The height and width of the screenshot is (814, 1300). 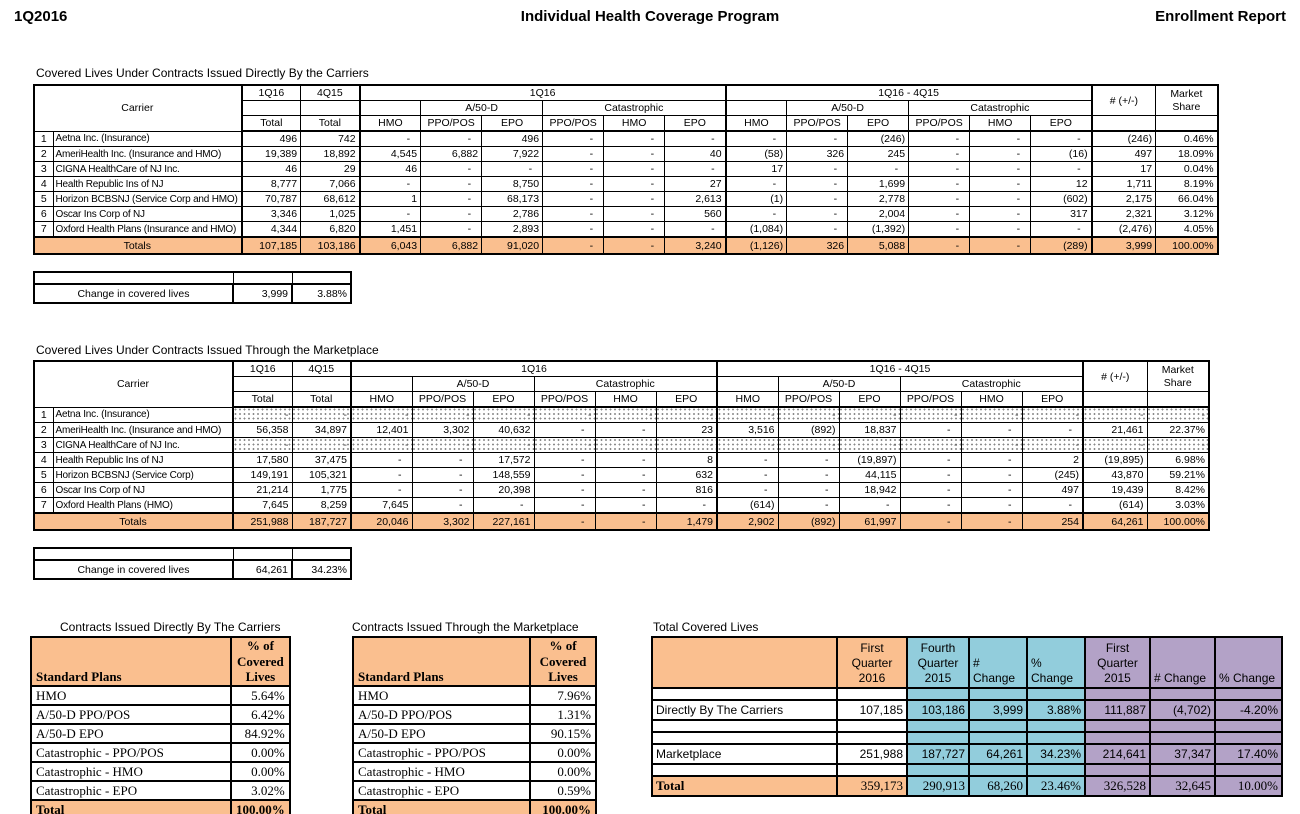 I want to click on value-cell: 56,358, so click(x=262, y=430).